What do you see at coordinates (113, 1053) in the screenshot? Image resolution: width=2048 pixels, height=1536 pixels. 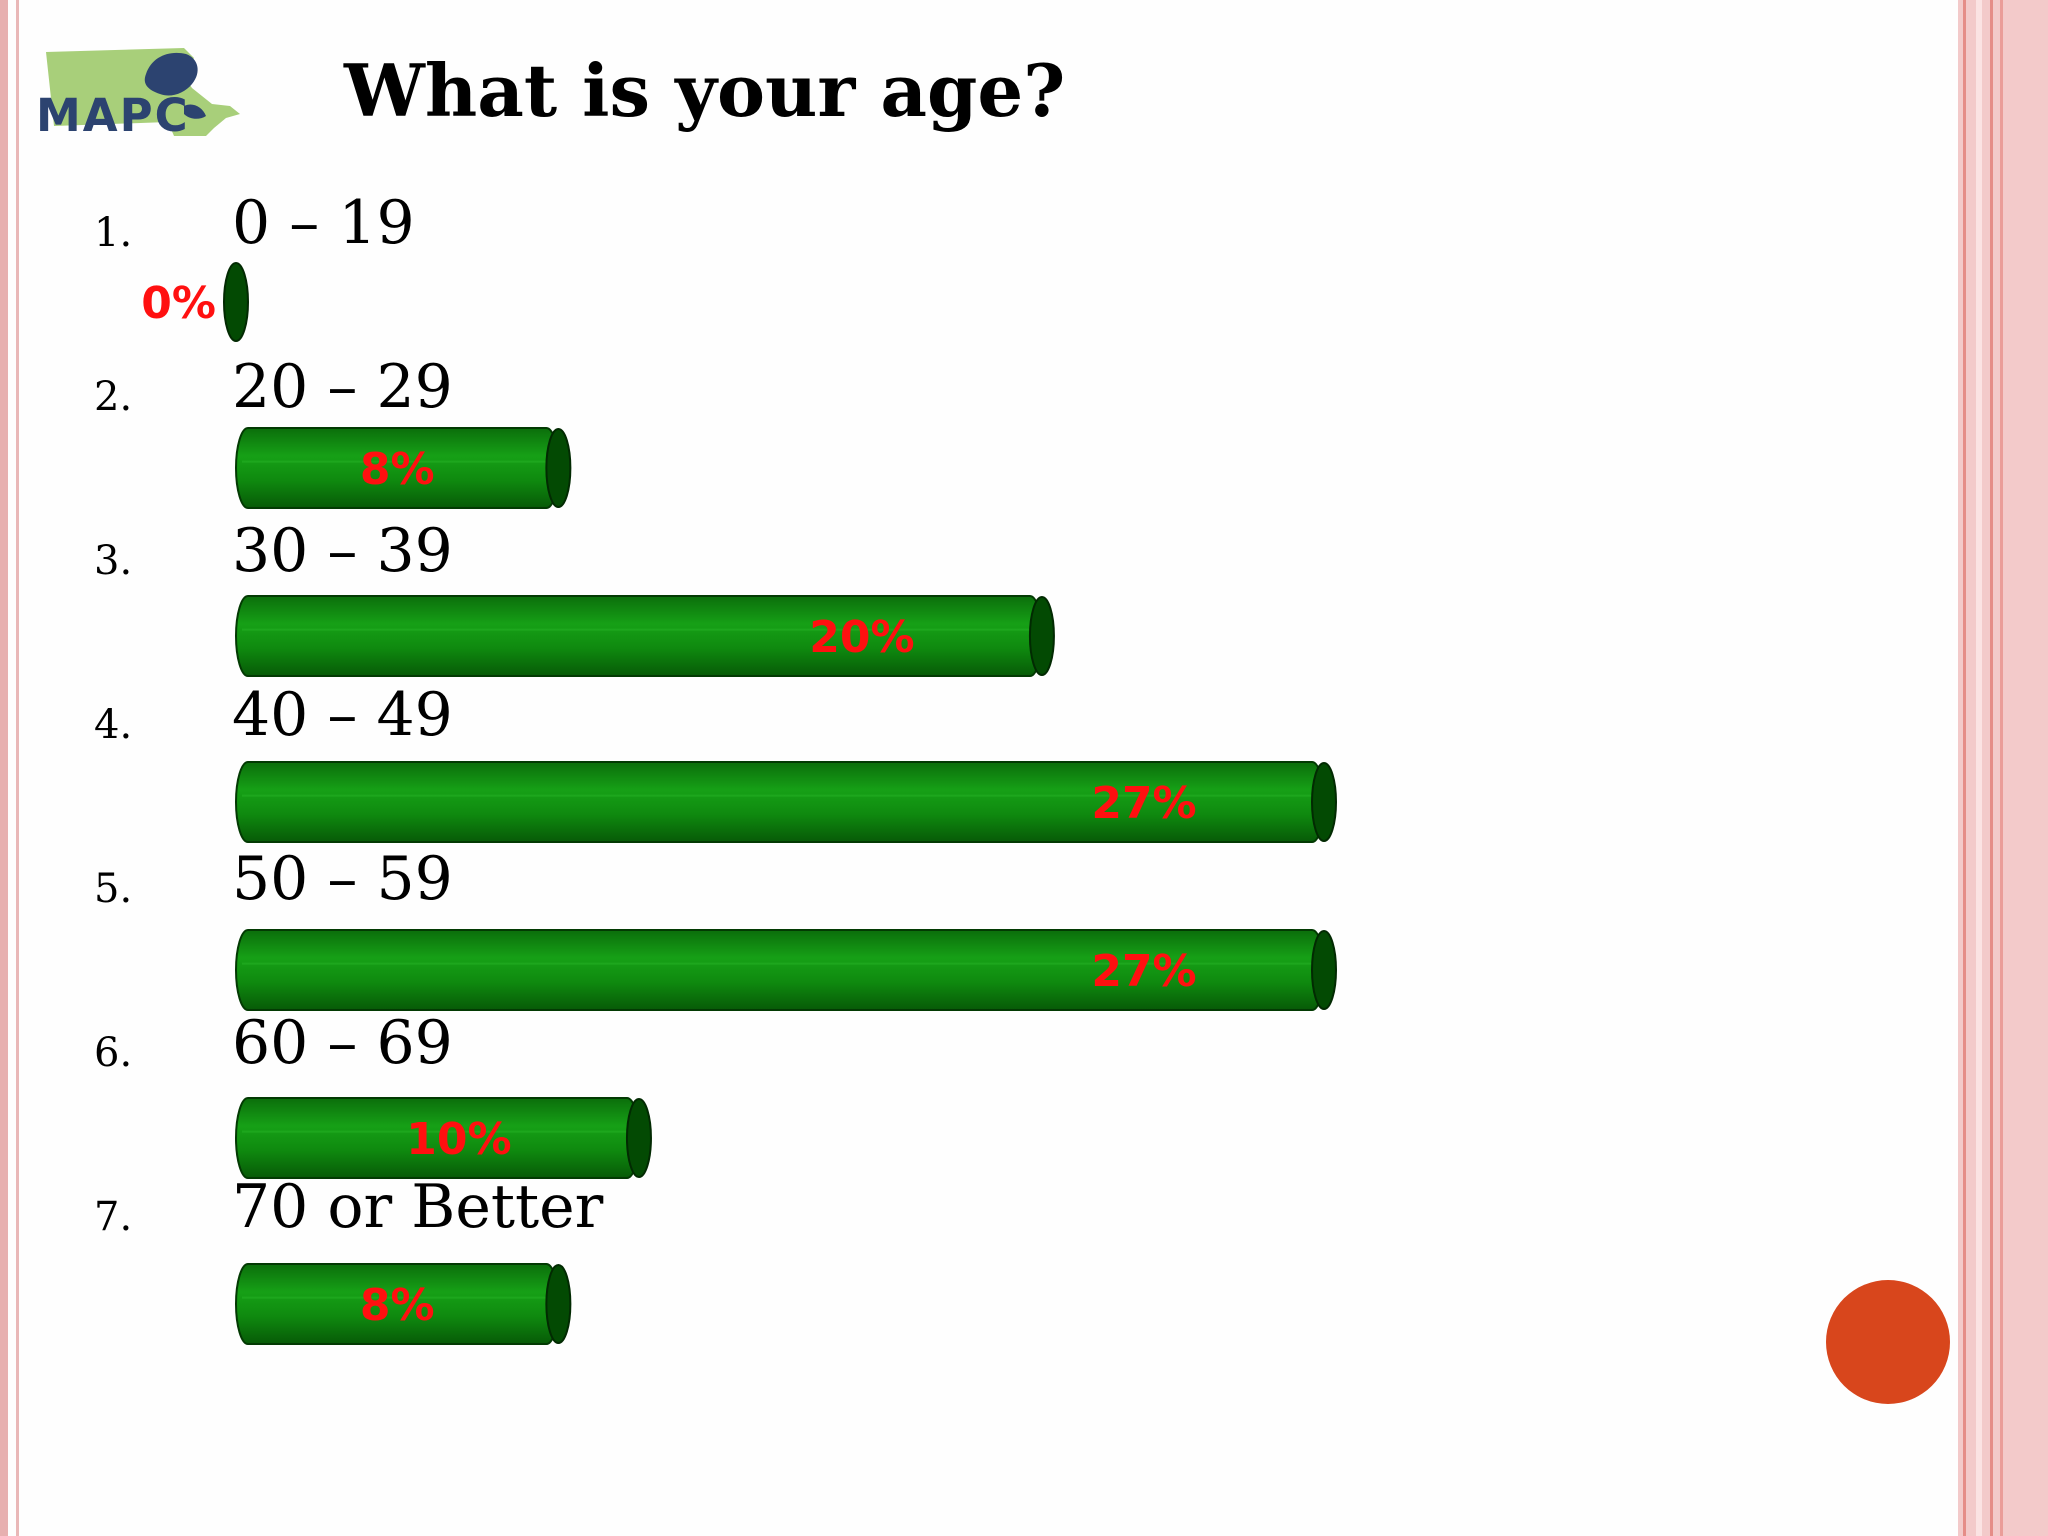 I see `option-number: 6.` at bounding box center [113, 1053].